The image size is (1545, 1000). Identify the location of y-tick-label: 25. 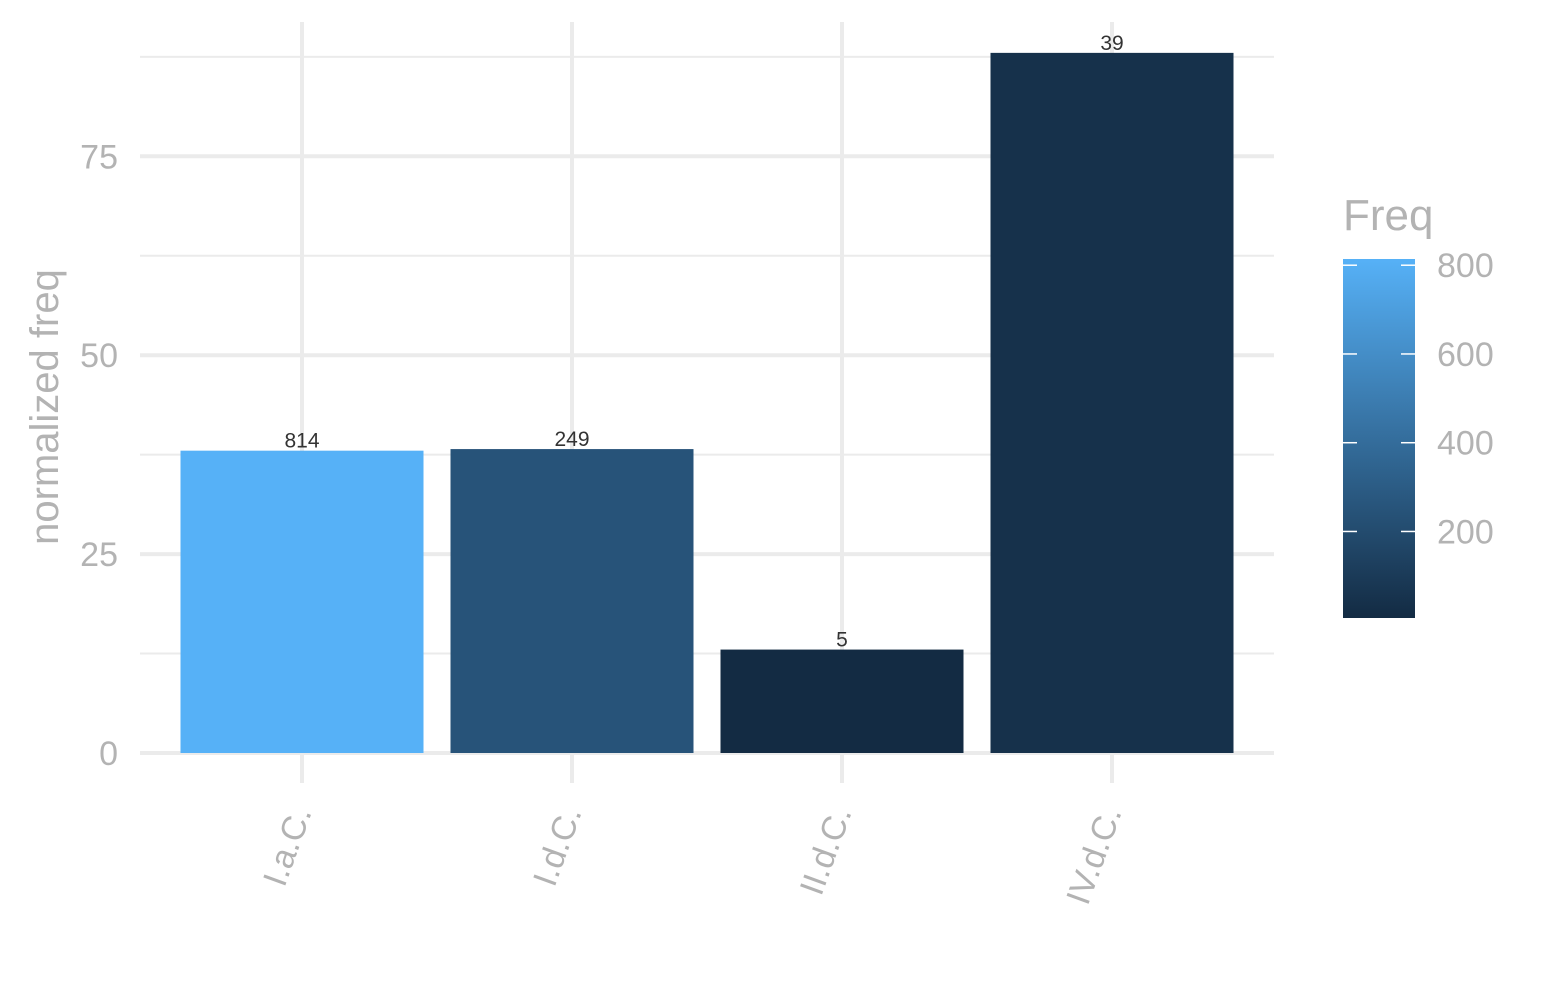
(99, 555).